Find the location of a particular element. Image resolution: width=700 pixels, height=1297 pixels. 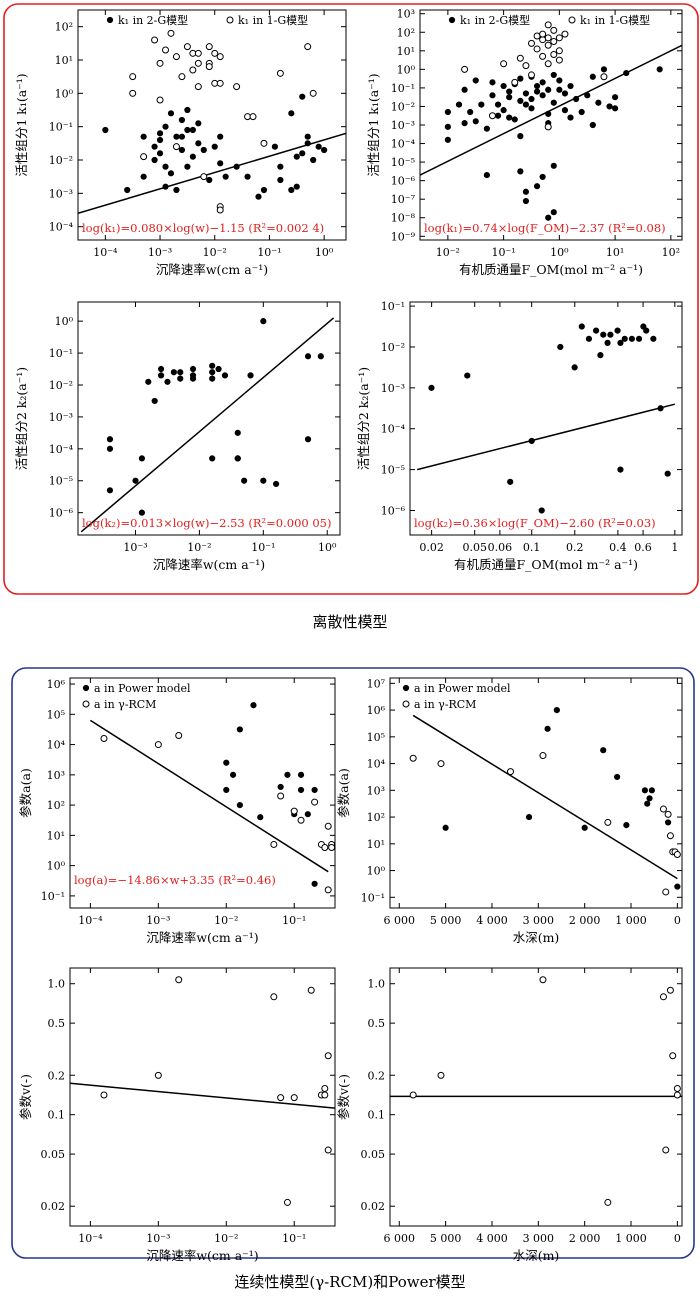

y-tick-label: 10⁻² is located at coordinates (61, 160).